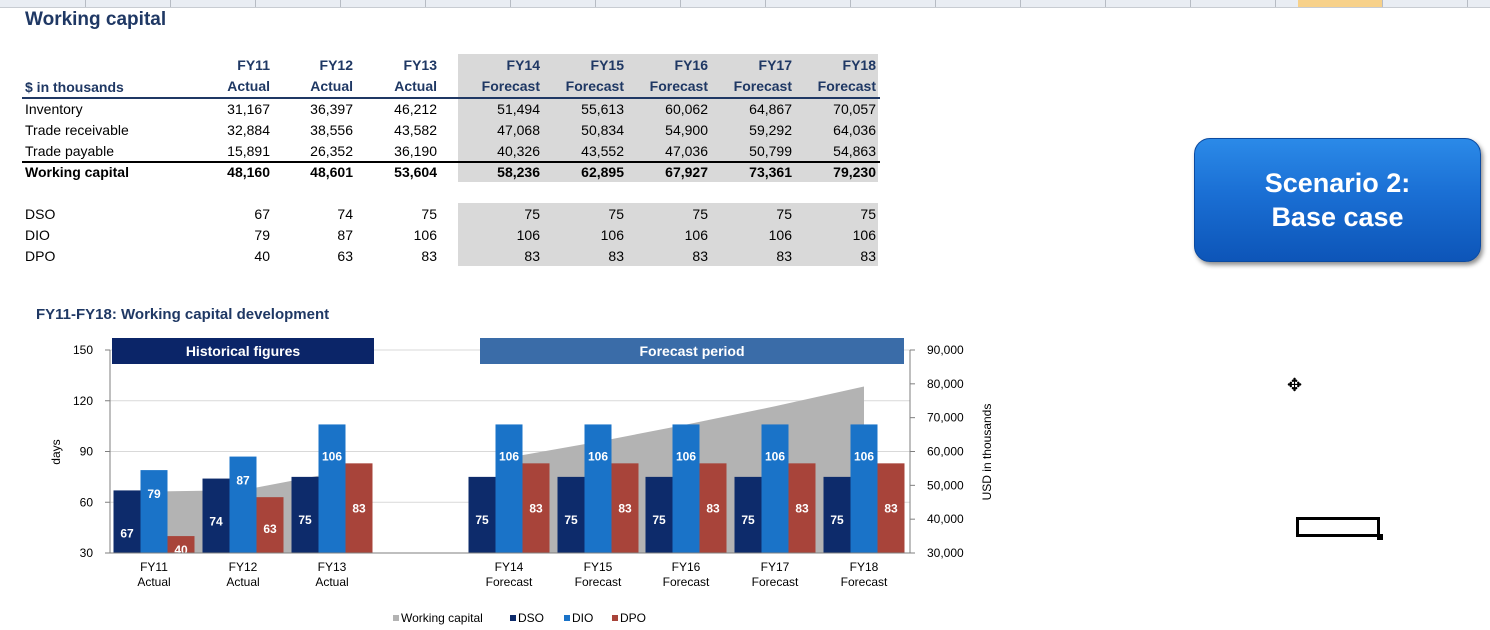  Describe the element at coordinates (345, 235) in the screenshot. I see `ratio-value: 87` at that location.